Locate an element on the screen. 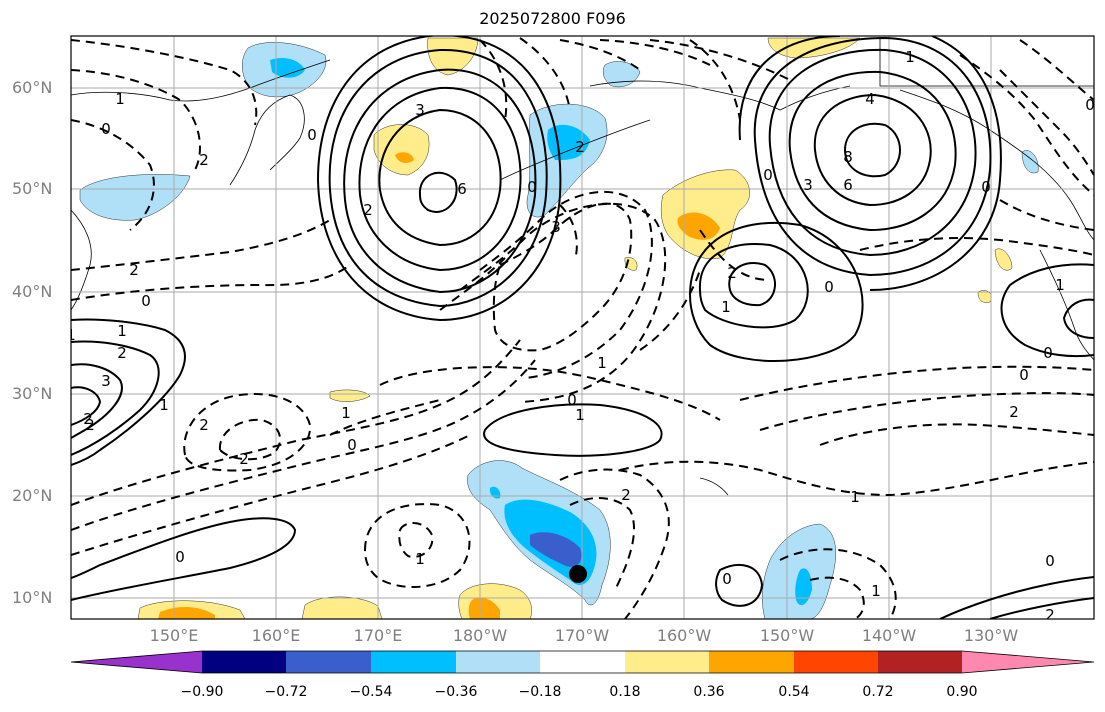 The width and height of the screenshot is (1105, 712). lon-label: 150°W is located at coordinates (787, 635).